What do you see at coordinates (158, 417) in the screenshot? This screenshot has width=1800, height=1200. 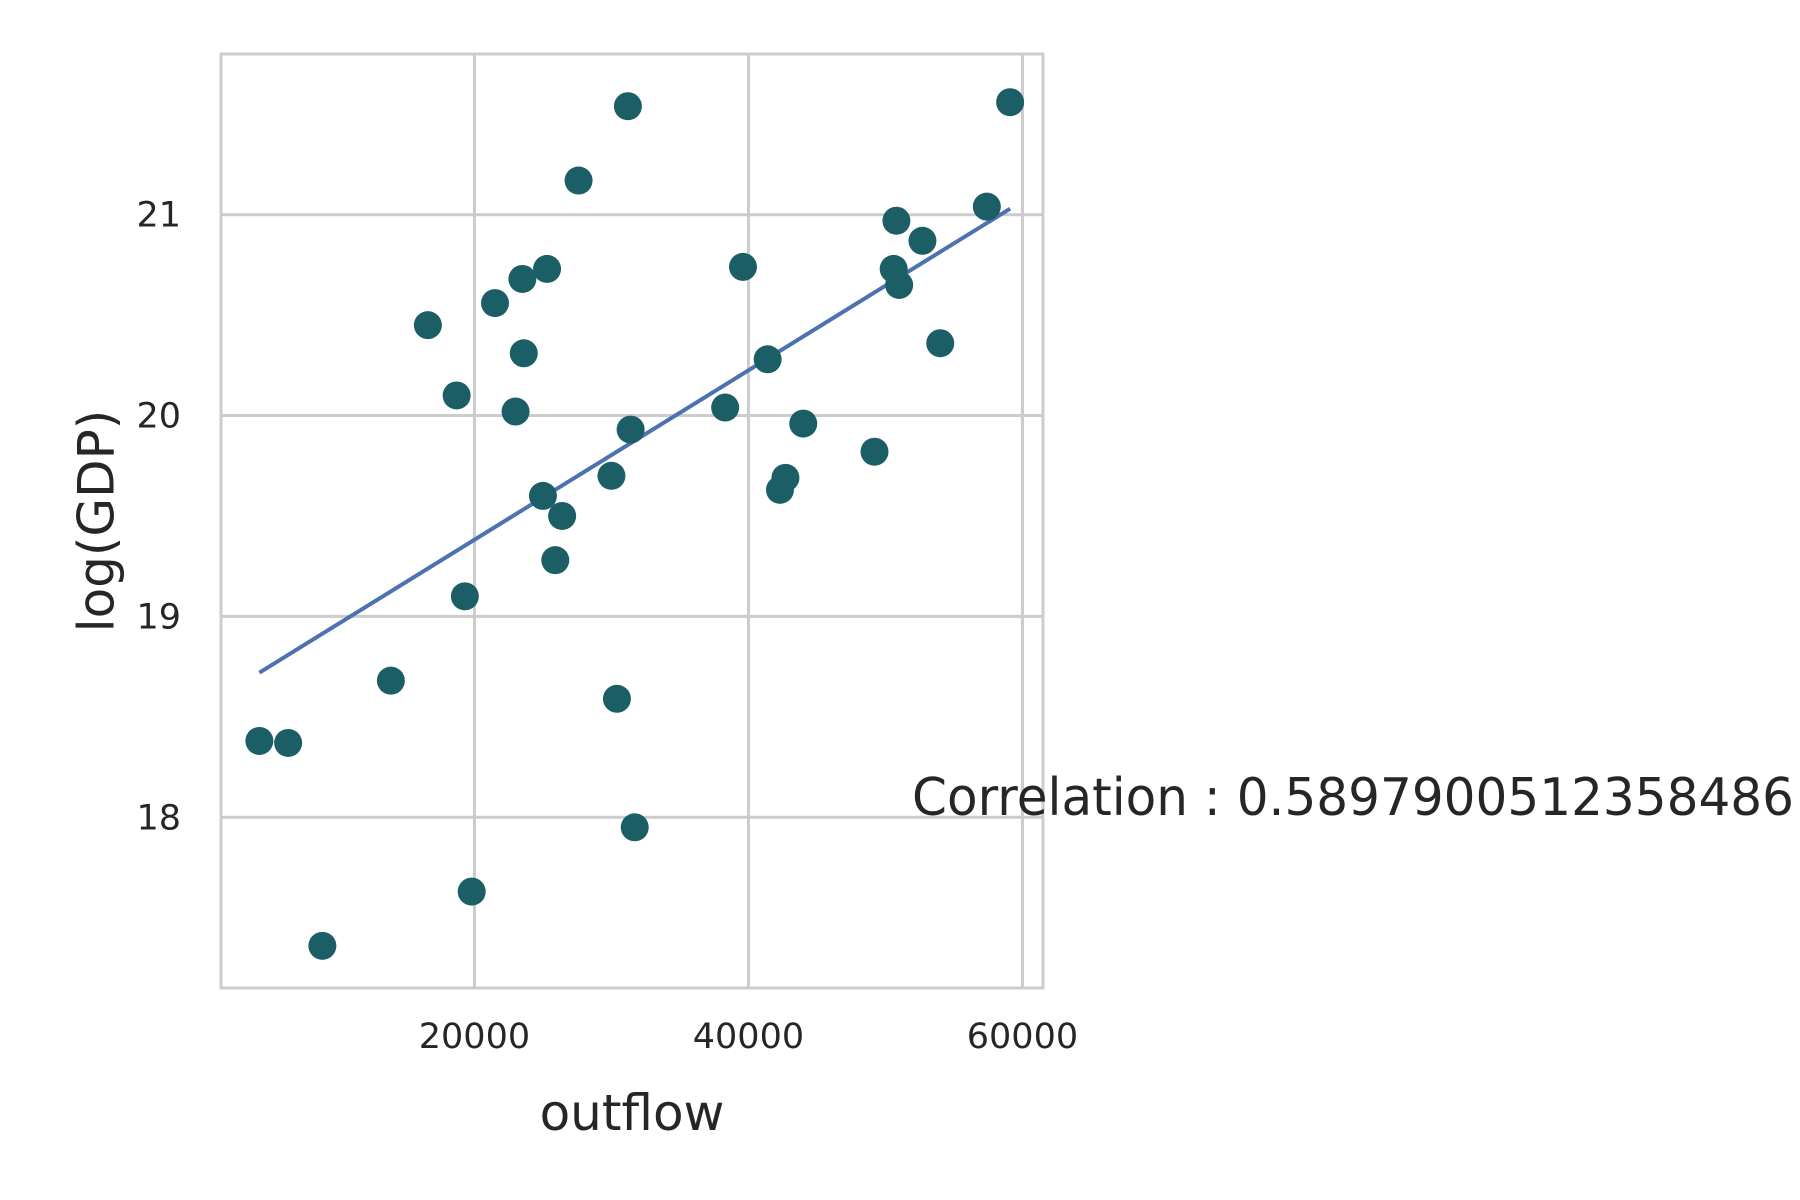 I see `y-tick-label: 20` at bounding box center [158, 417].